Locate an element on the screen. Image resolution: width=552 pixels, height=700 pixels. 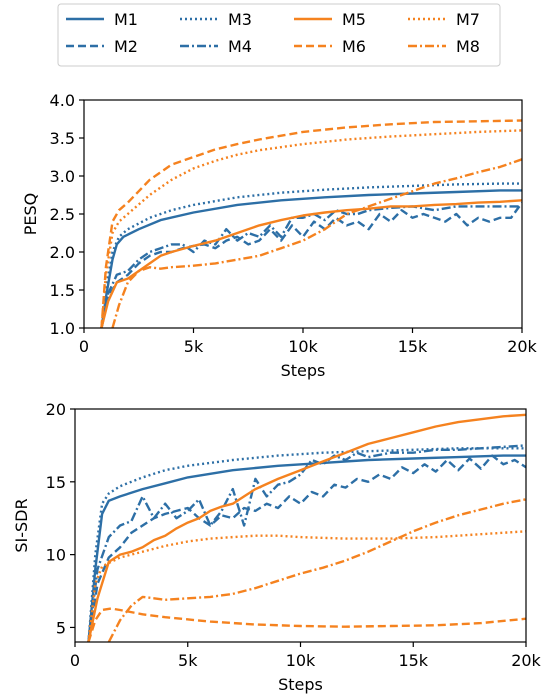
legend: M1 M2 M3 M4 M5 M6 M7 M8 is located at coordinates (279, 35).